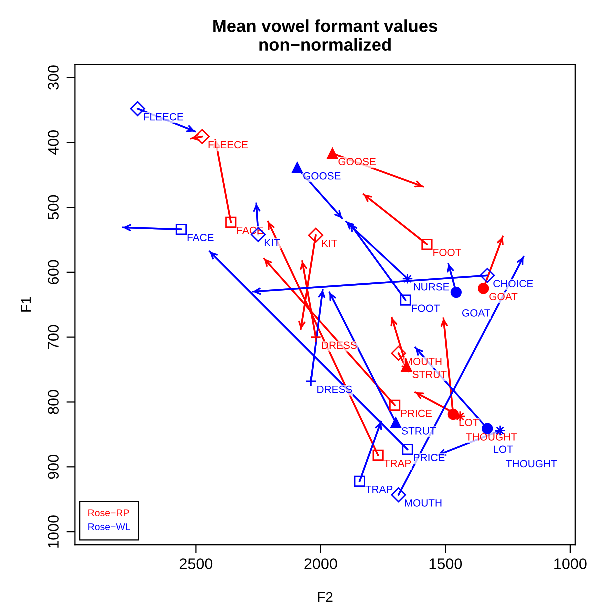  I want to click on annotation: MOUTH, so click(423, 503).